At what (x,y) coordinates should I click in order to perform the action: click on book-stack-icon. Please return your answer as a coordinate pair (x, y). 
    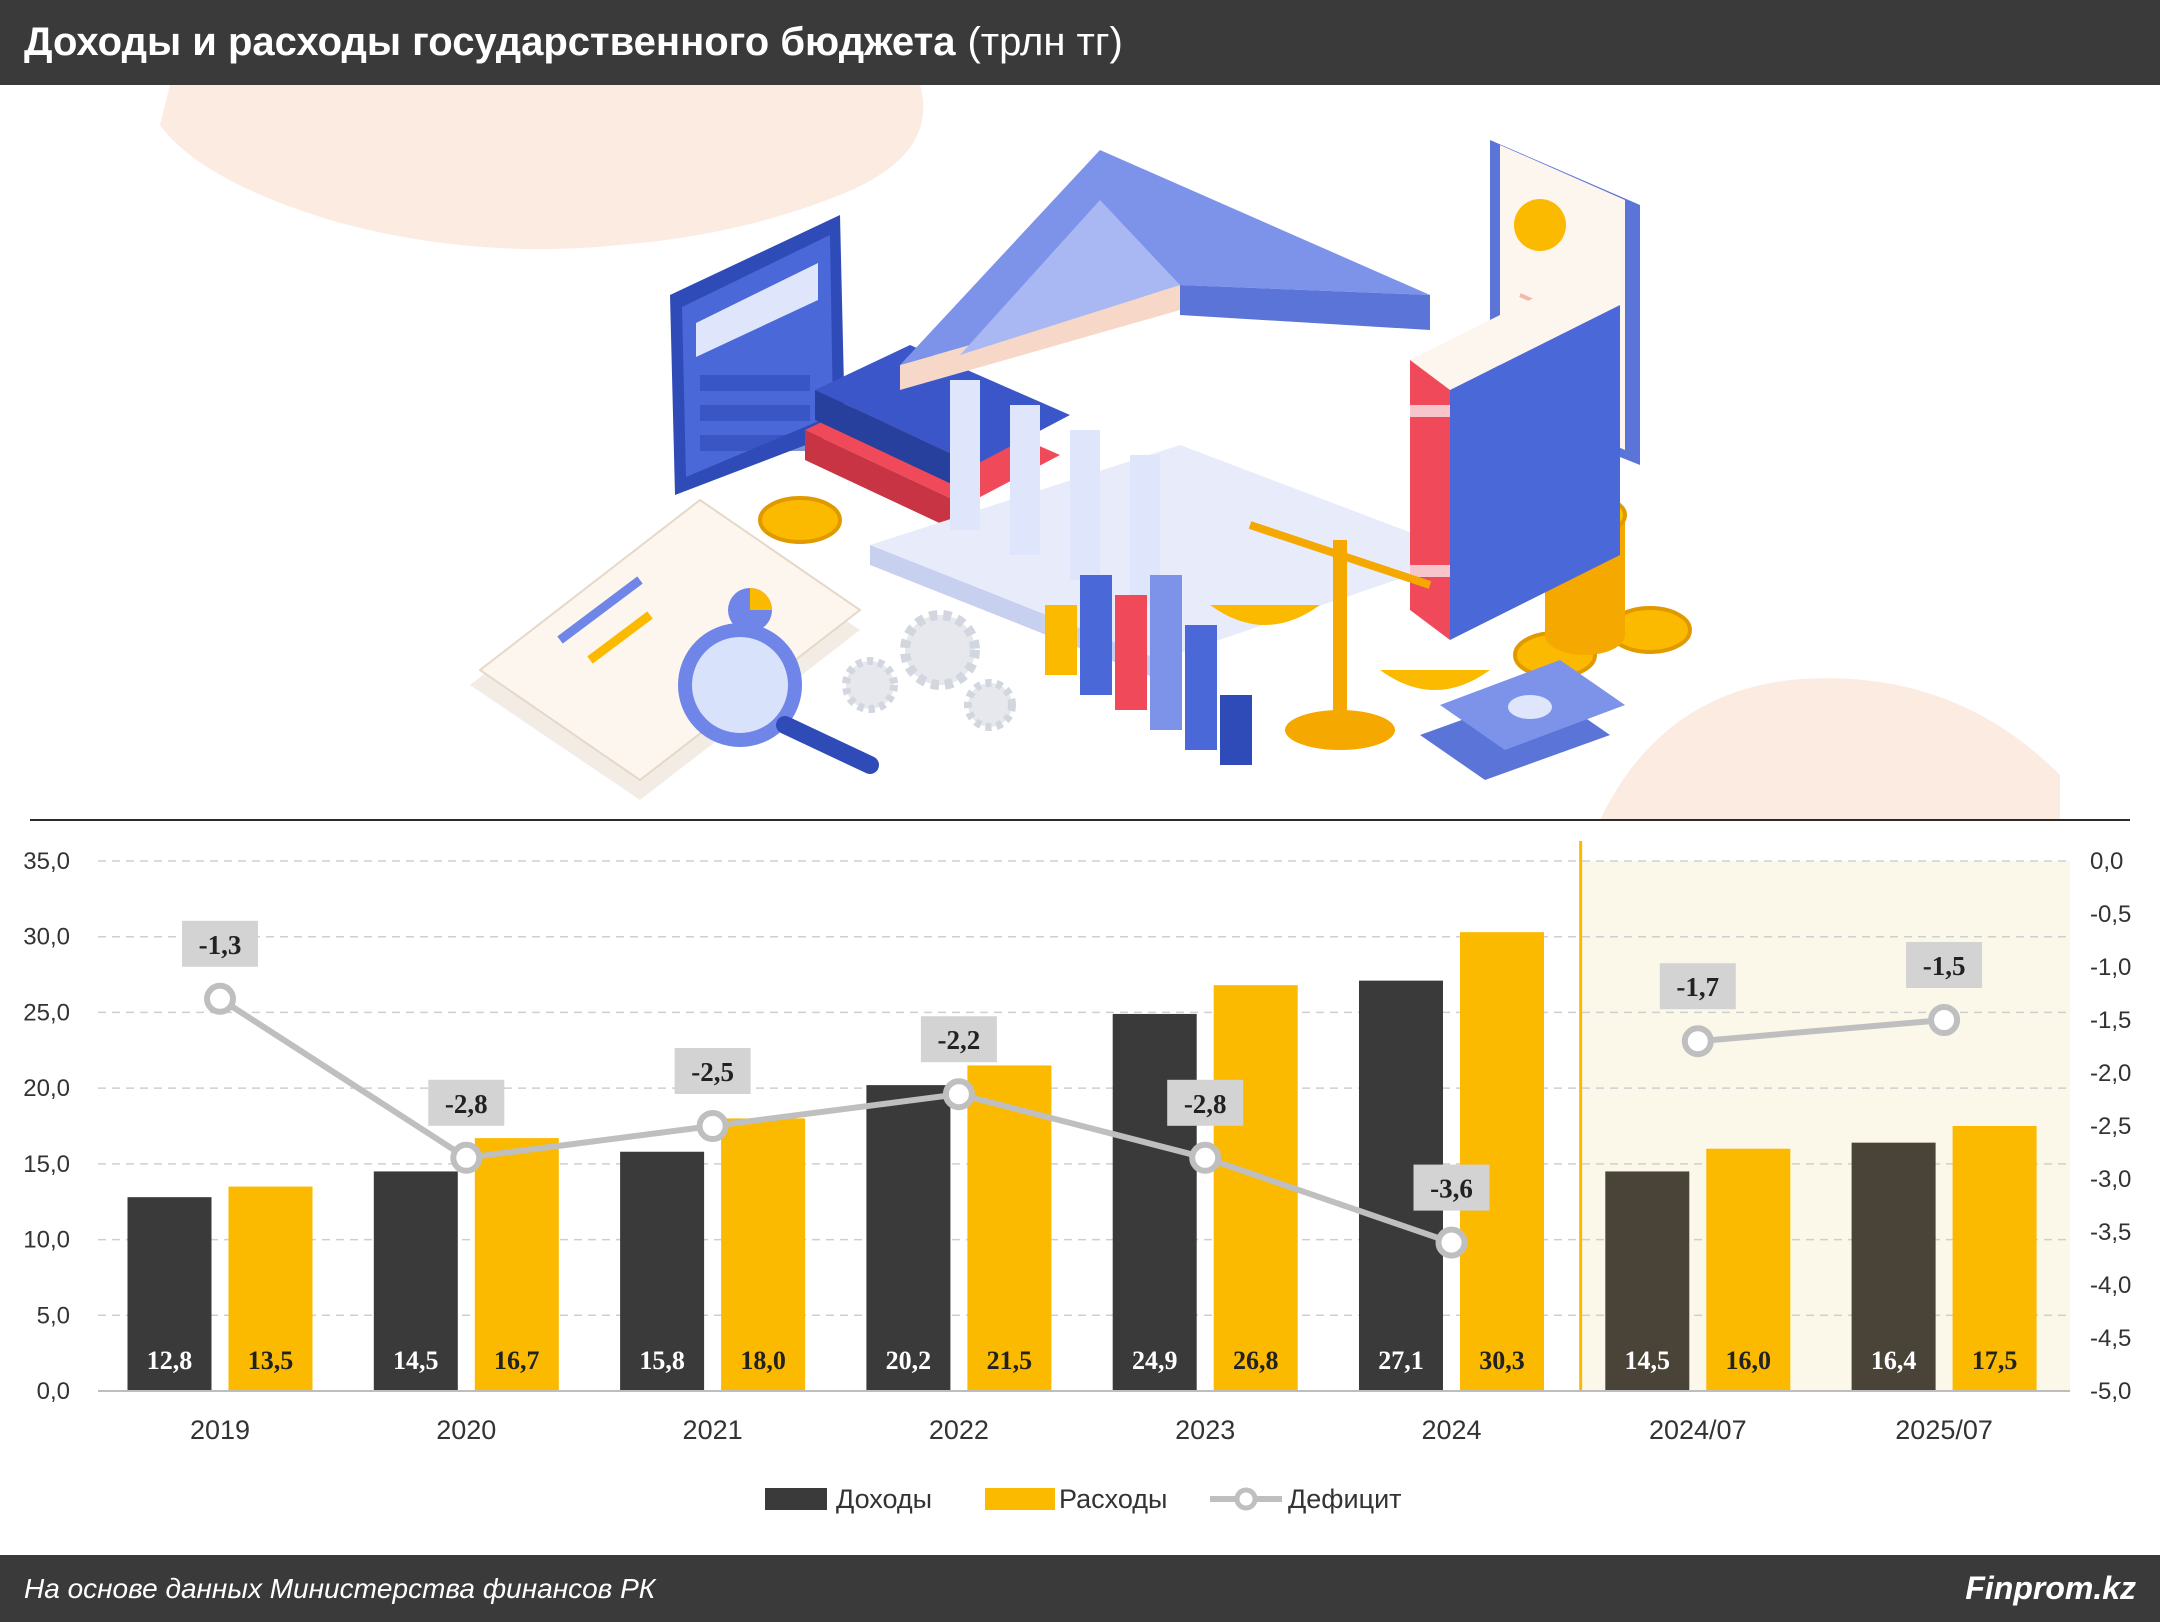
    Looking at the image, I should click on (937, 440).